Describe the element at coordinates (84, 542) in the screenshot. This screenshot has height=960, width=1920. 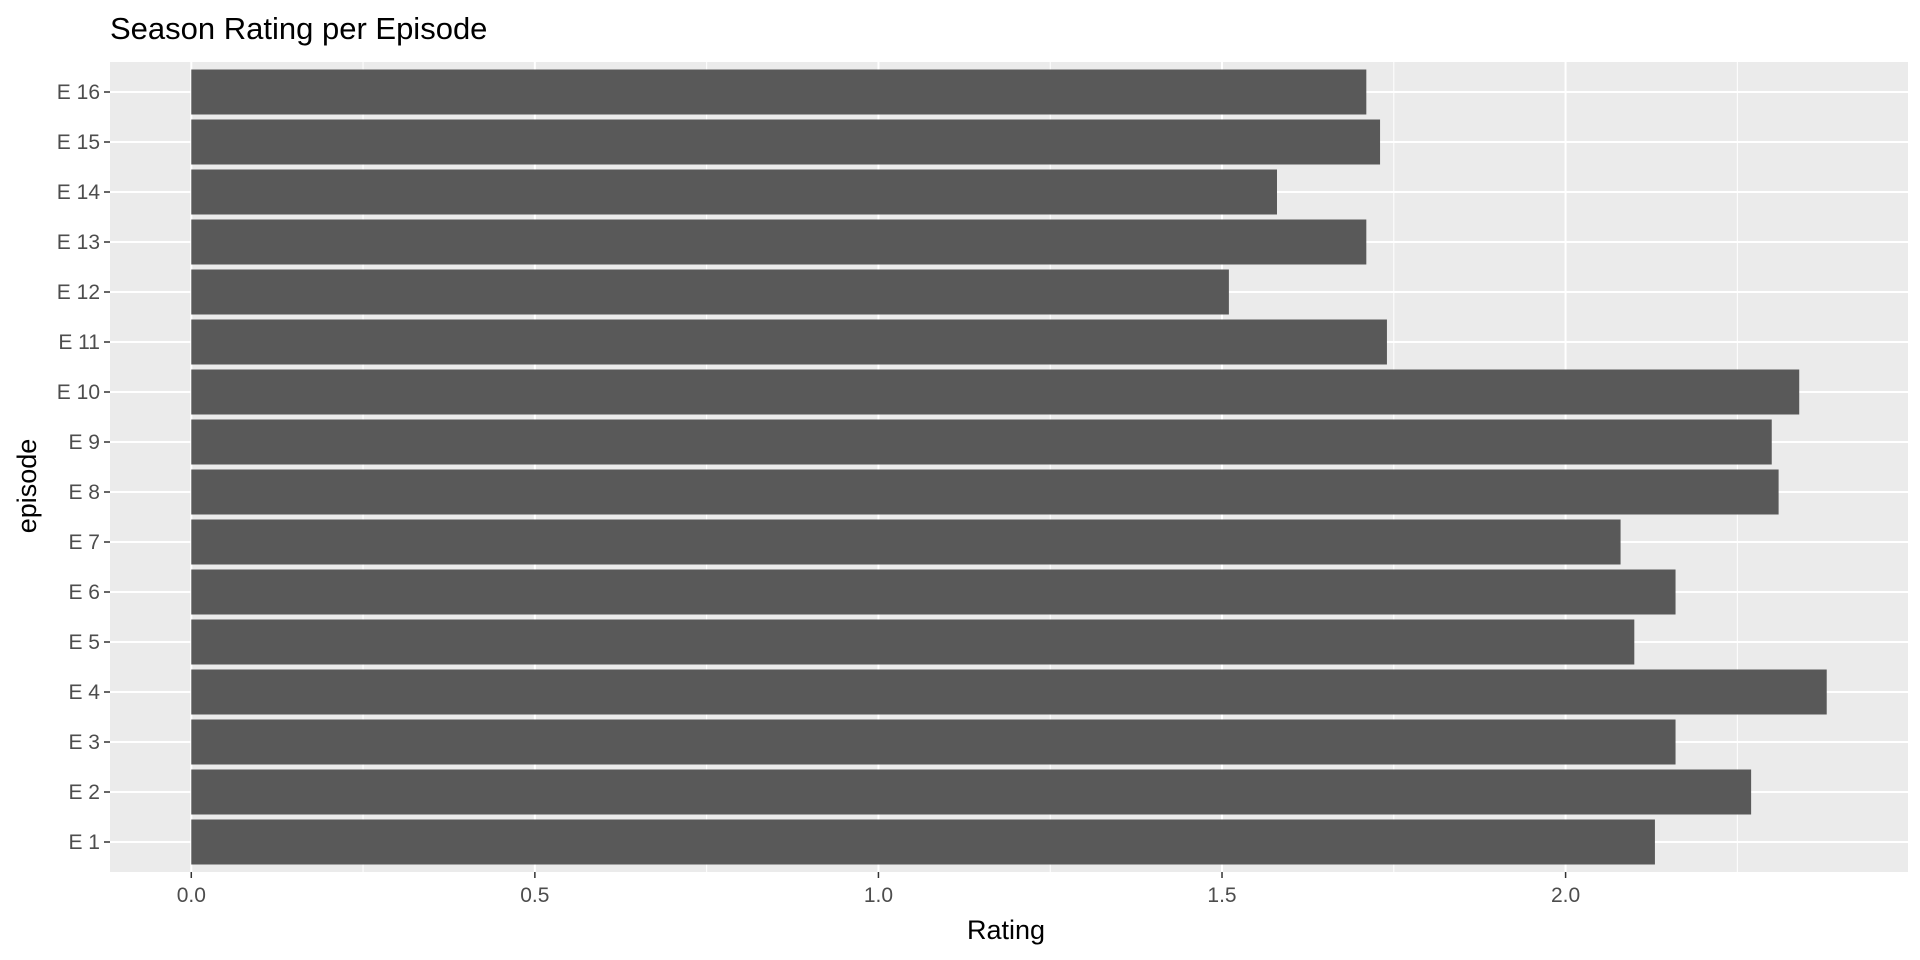
I see `y-tick-label: E 7` at that location.